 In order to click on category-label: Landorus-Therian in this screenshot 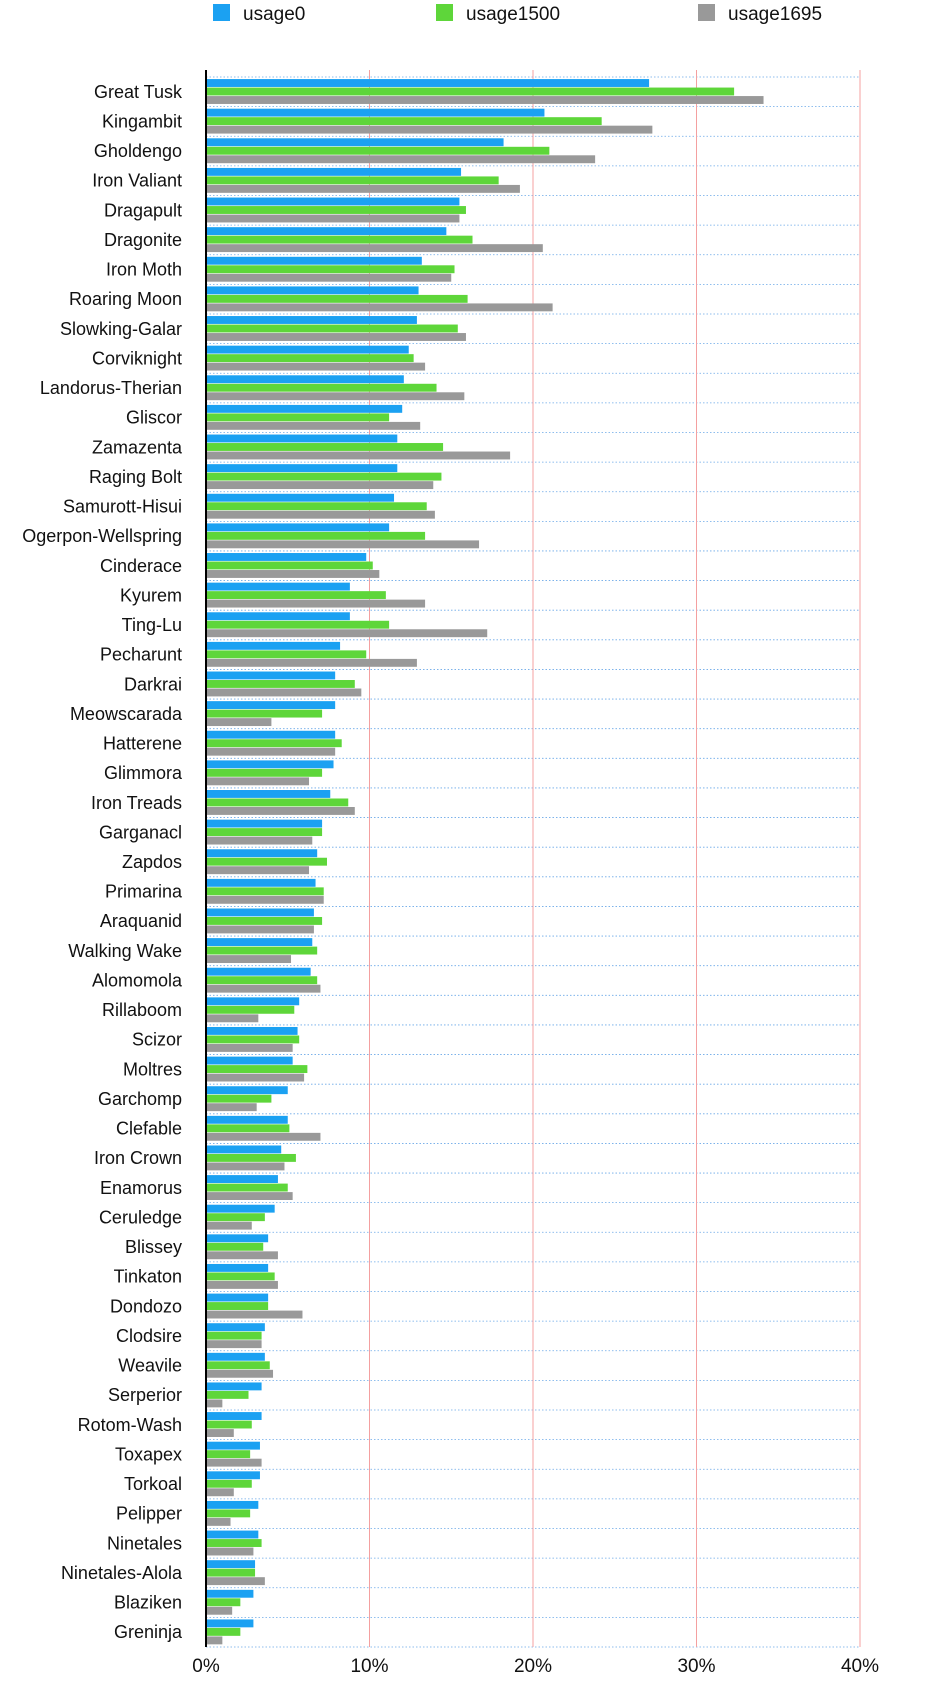, I will do `click(111, 388)`.